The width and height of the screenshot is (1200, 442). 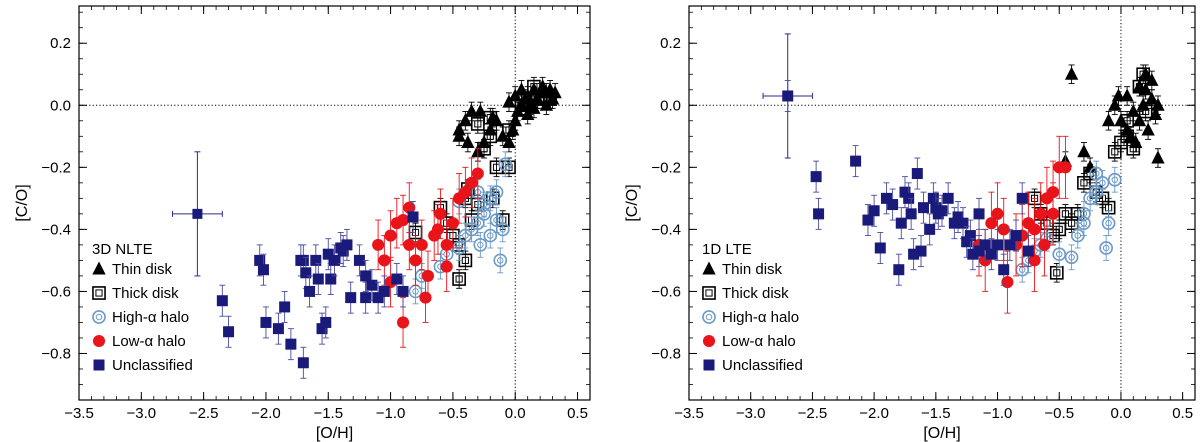 What do you see at coordinates (197, 213) in the screenshot?
I see `representative-point` at bounding box center [197, 213].